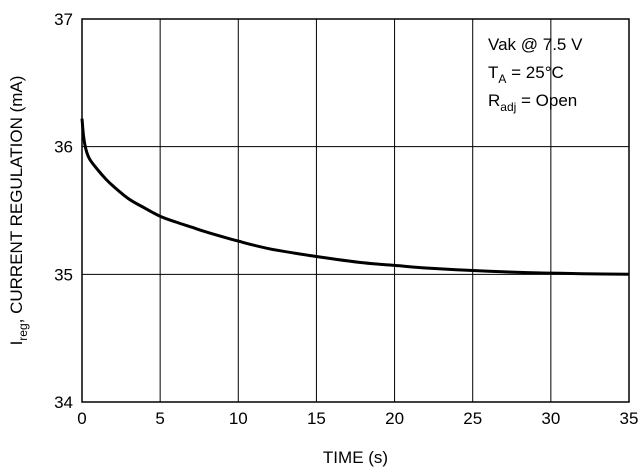 The width and height of the screenshot is (642, 475). I want to click on y-axis-title-main: I, so click(16, 343).